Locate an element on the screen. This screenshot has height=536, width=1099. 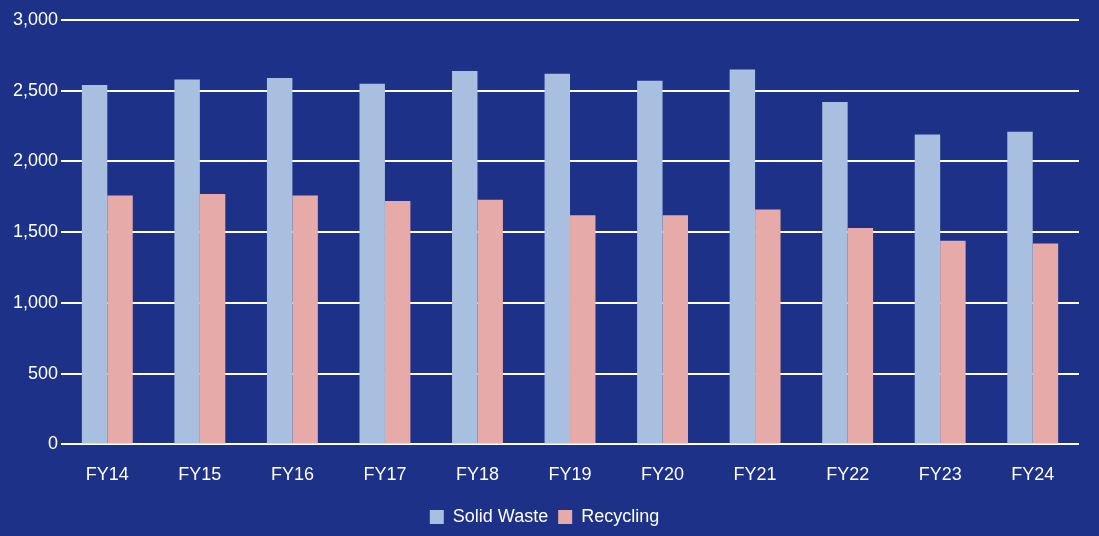
legend-label: Solid Waste is located at coordinates (500, 515).